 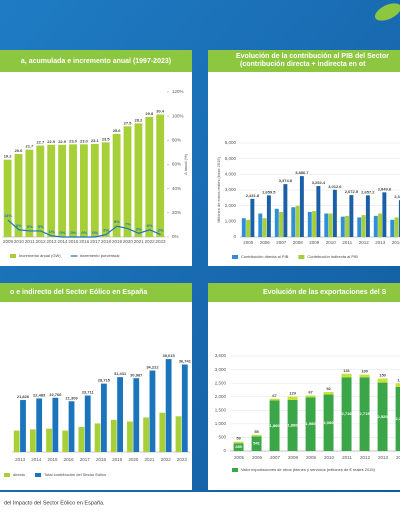 I want to click on line, so click(x=84, y=228).